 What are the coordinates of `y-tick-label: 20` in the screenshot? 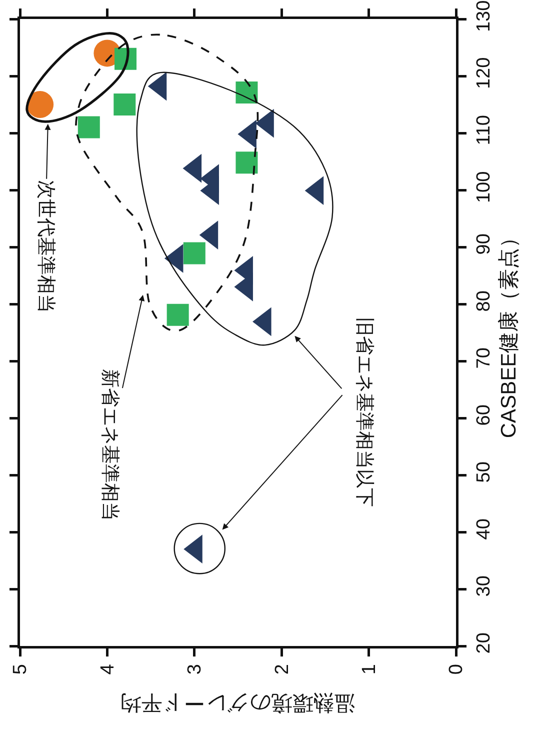 It's located at (483, 643).